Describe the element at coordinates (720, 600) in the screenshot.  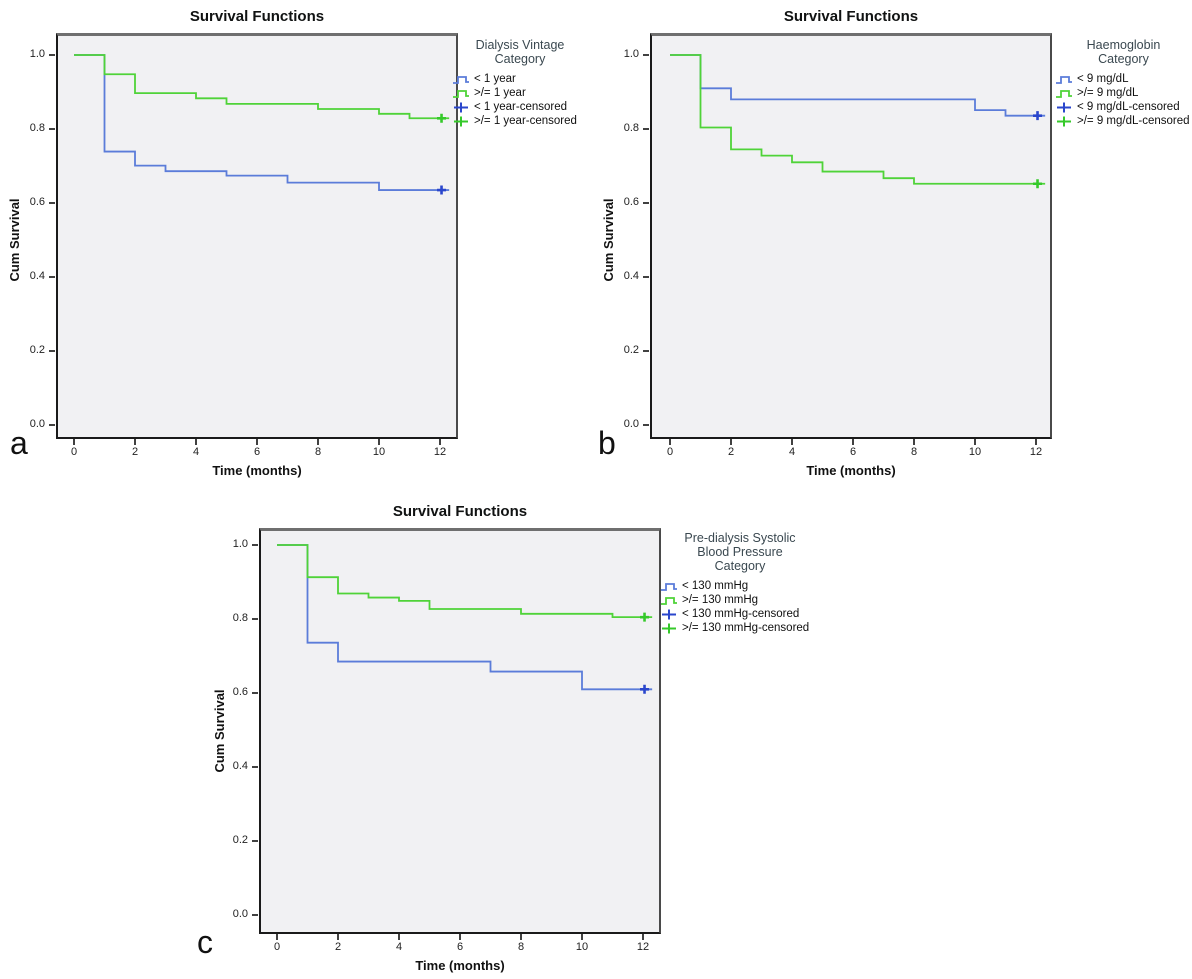
I see `legend-item-label: >/= 130 mmHg` at that location.